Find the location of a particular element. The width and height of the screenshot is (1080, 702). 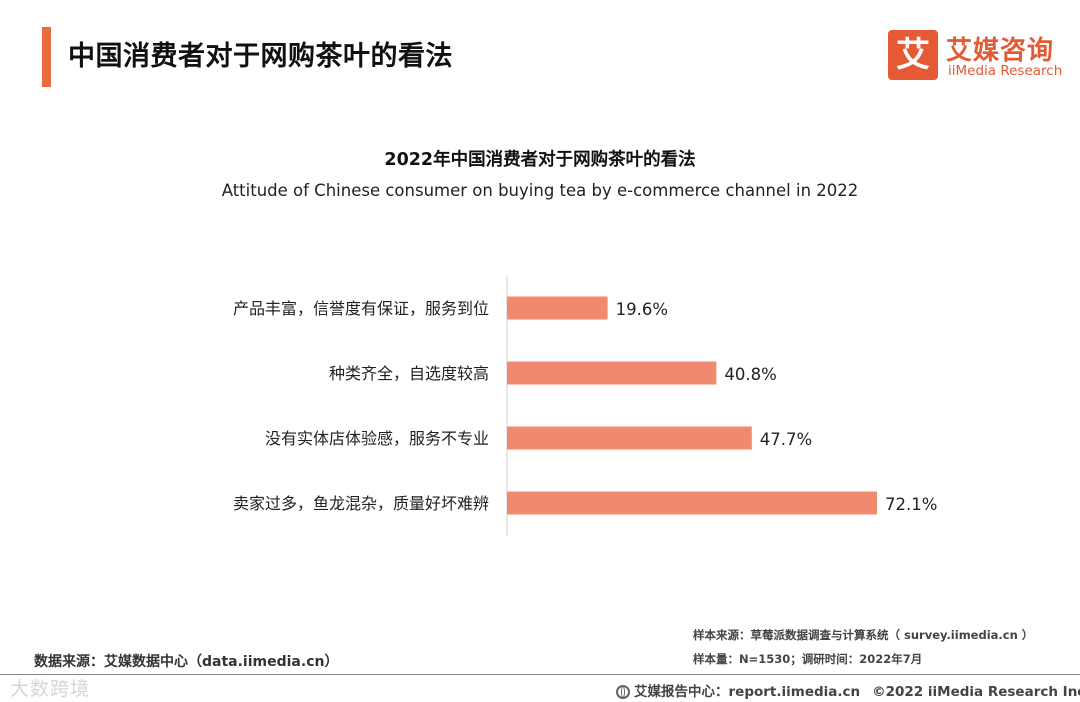

footer-divider is located at coordinates (540, 674).